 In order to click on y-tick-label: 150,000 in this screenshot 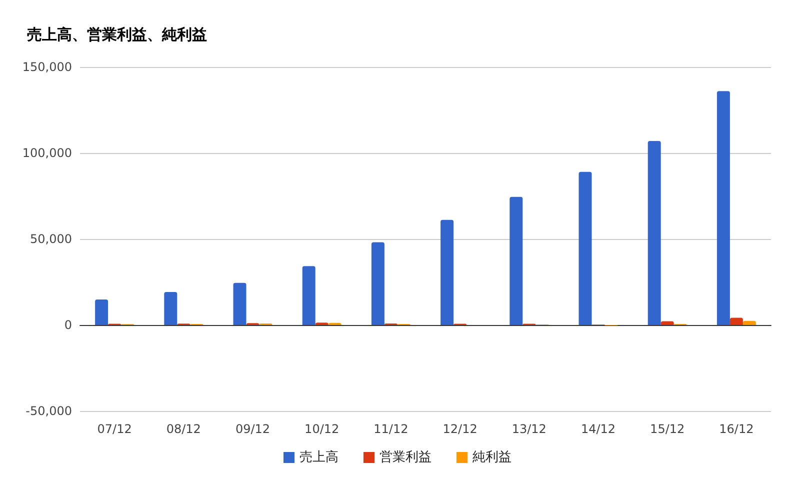, I will do `click(47, 67)`.